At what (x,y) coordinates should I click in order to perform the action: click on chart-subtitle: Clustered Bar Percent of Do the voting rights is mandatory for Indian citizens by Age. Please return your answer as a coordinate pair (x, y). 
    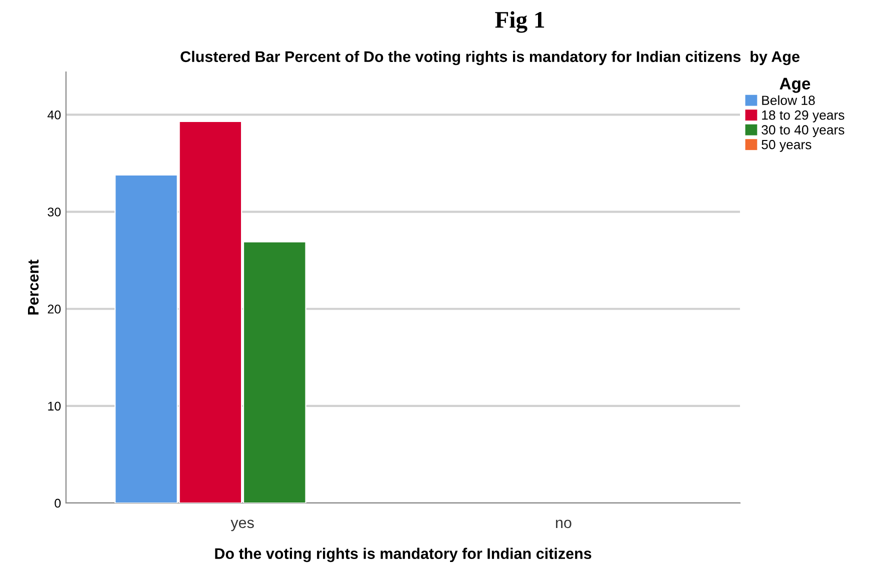
    Looking at the image, I should click on (490, 58).